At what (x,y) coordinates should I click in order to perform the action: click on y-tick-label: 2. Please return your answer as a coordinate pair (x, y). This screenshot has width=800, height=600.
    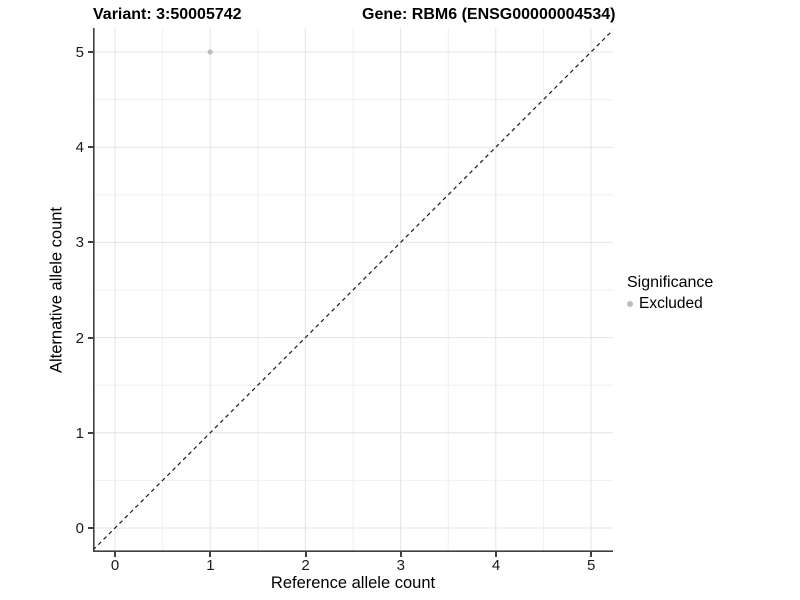
    Looking at the image, I should click on (79, 338).